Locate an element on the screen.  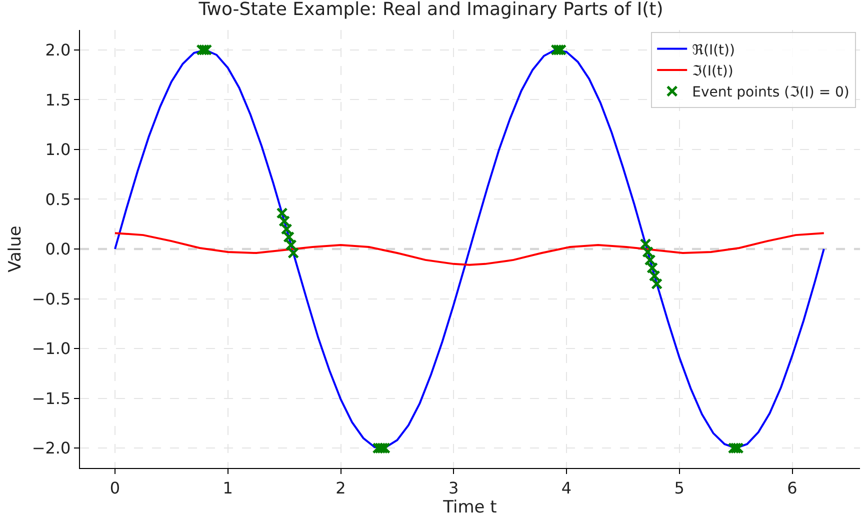
x-tick-label: 5 is located at coordinates (679, 488).